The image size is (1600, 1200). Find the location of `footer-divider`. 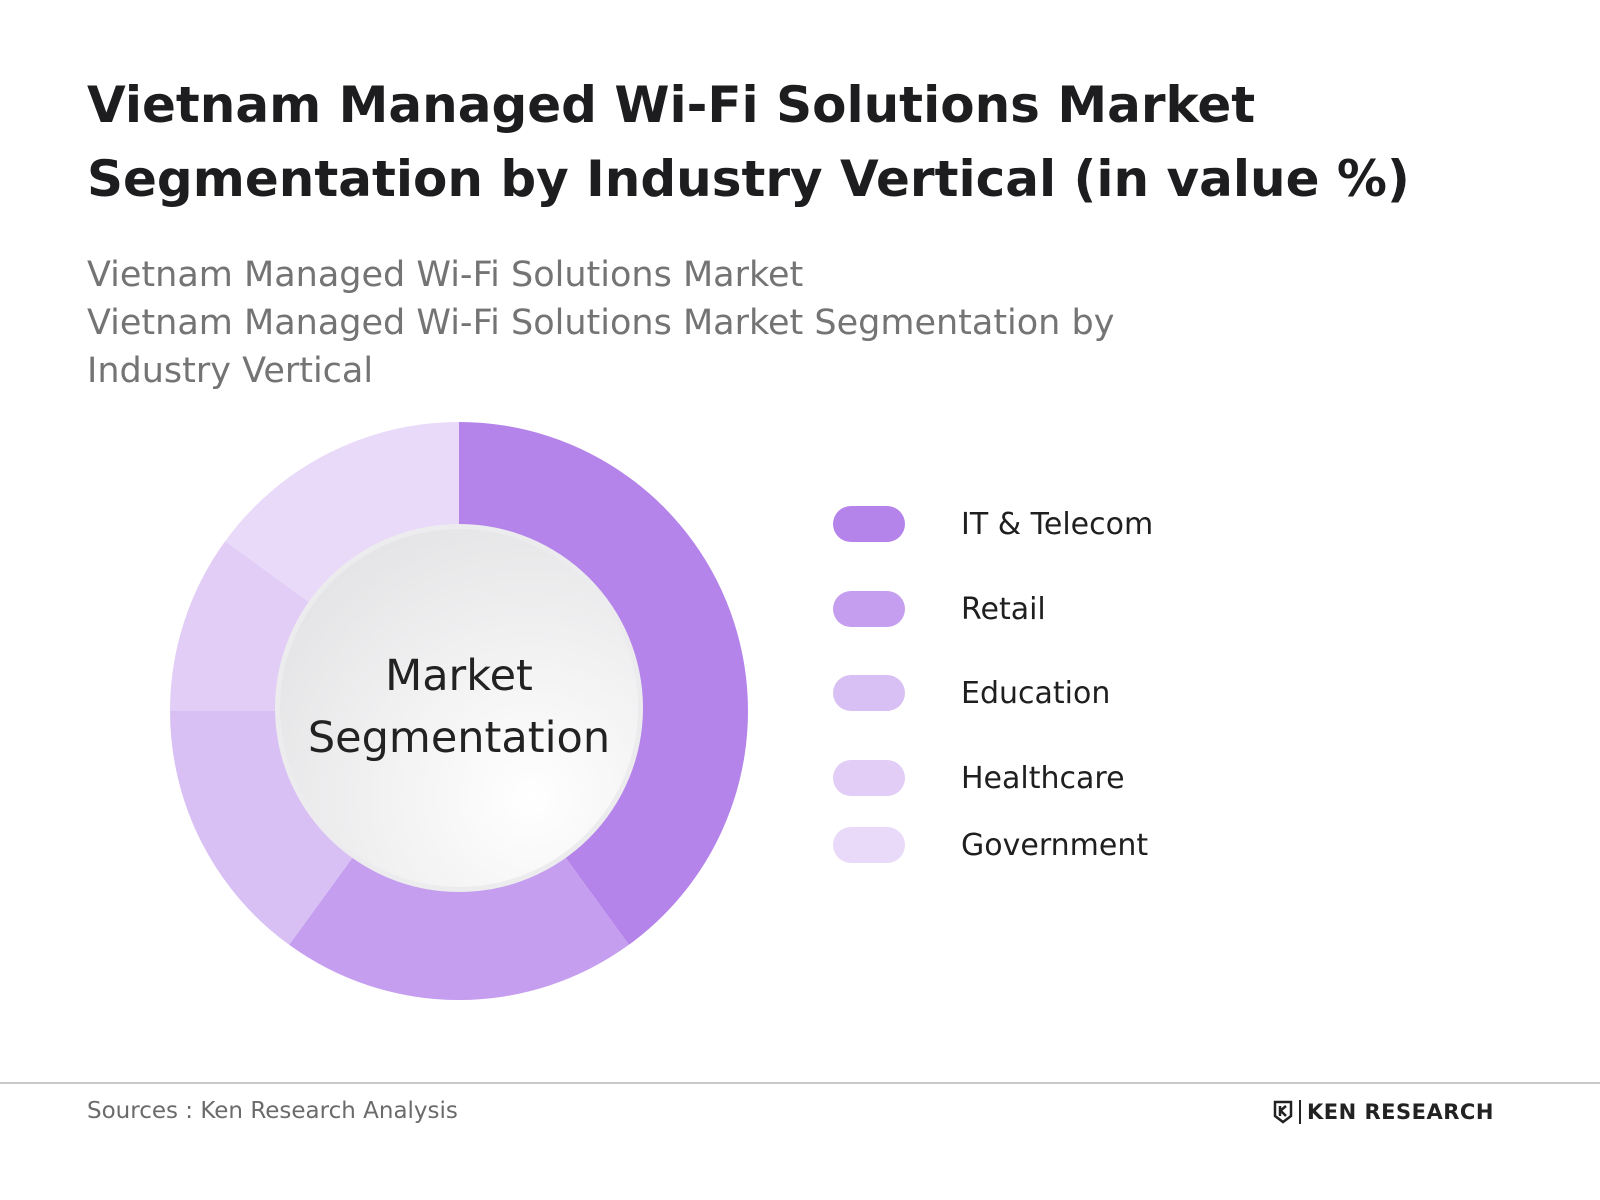

footer-divider is located at coordinates (800, 1083).